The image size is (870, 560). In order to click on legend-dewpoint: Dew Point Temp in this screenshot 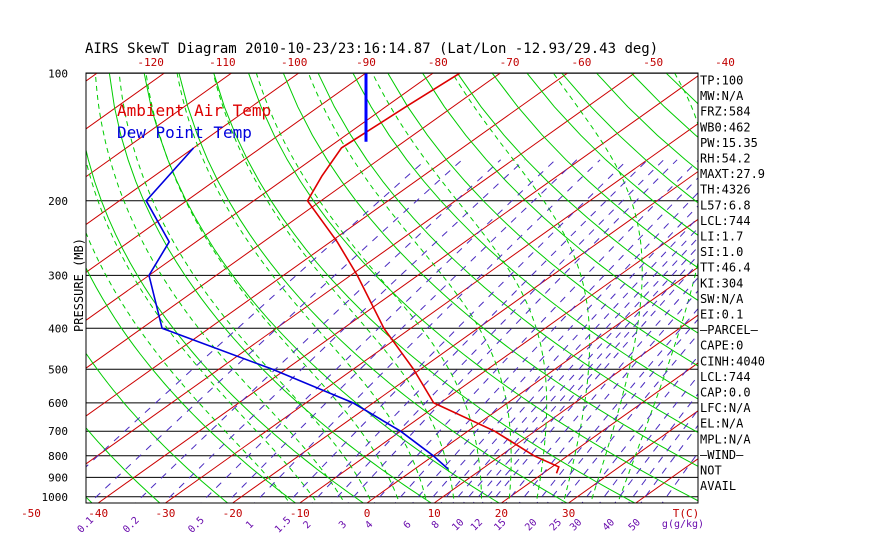, I will do `click(184, 132)`.